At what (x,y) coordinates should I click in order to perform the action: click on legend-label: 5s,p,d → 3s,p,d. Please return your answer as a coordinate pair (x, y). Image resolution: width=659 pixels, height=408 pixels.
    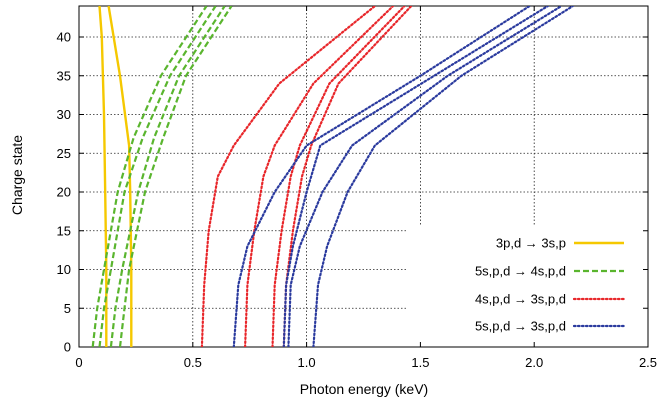
    Looking at the image, I should click on (520, 326).